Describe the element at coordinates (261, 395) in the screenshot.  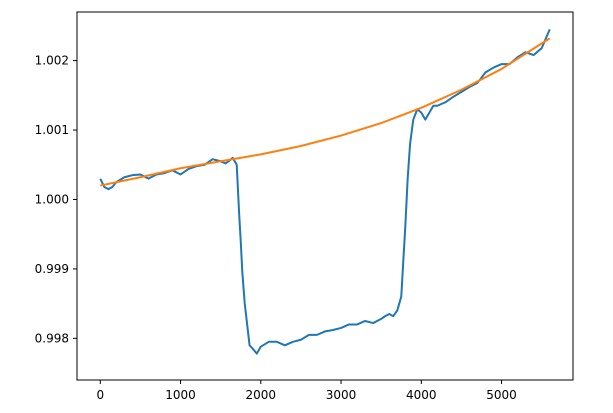
I see `x-tick-label: 2000` at that location.